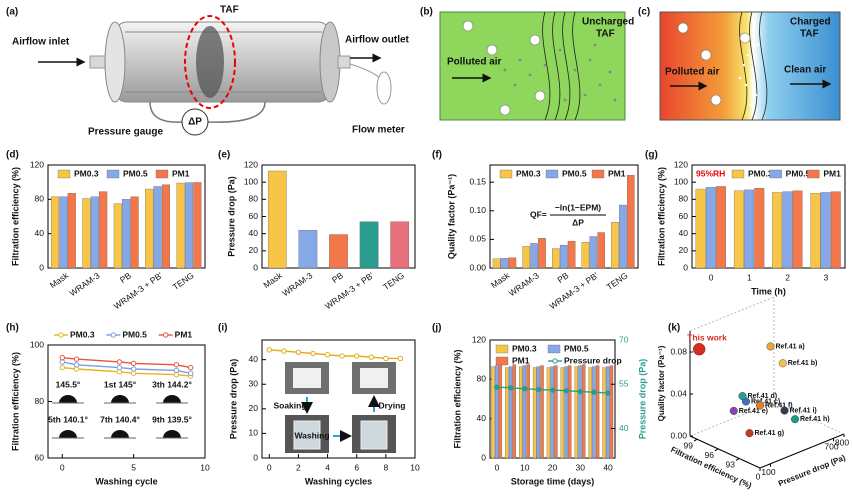 Image resolution: width=852 pixels, height=498 pixels. I want to click on panel-label: (a), so click(12, 12).